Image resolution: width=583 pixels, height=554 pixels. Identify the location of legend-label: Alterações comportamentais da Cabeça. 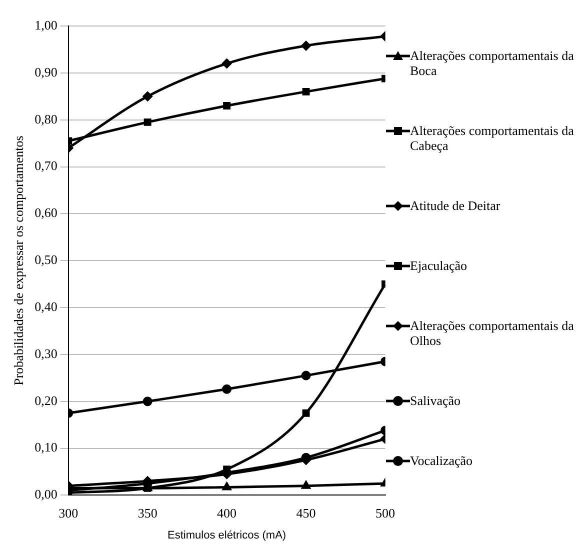
(492, 138).